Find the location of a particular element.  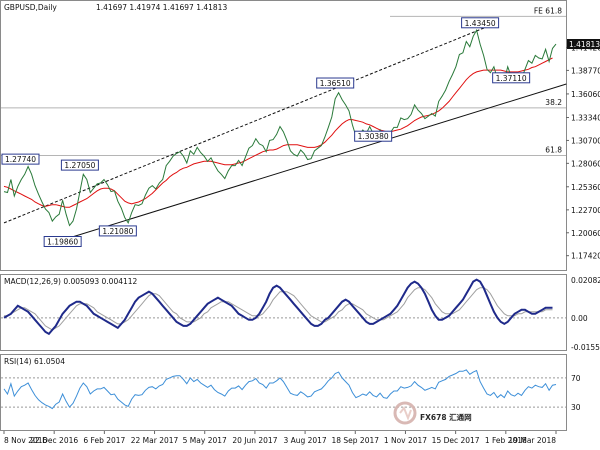

level-label: FE 61.8 is located at coordinates (548, 10).